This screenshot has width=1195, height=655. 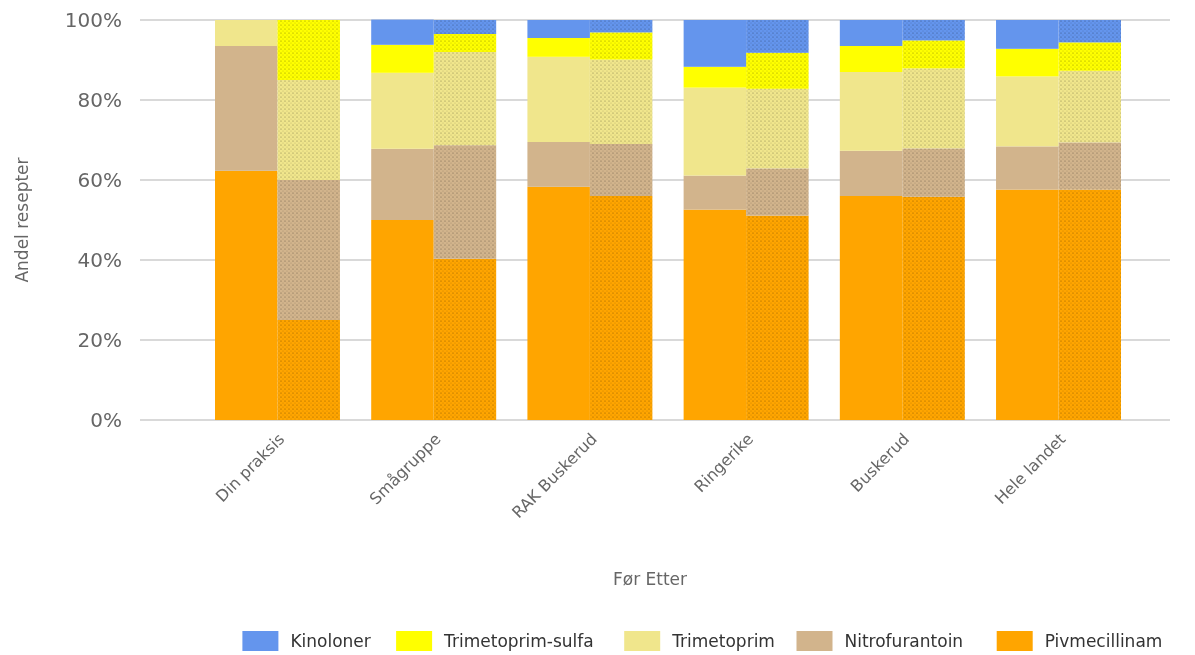 What do you see at coordinates (518, 640) in the screenshot?
I see `legend-label: Trimetoprim-sulfa` at bounding box center [518, 640].